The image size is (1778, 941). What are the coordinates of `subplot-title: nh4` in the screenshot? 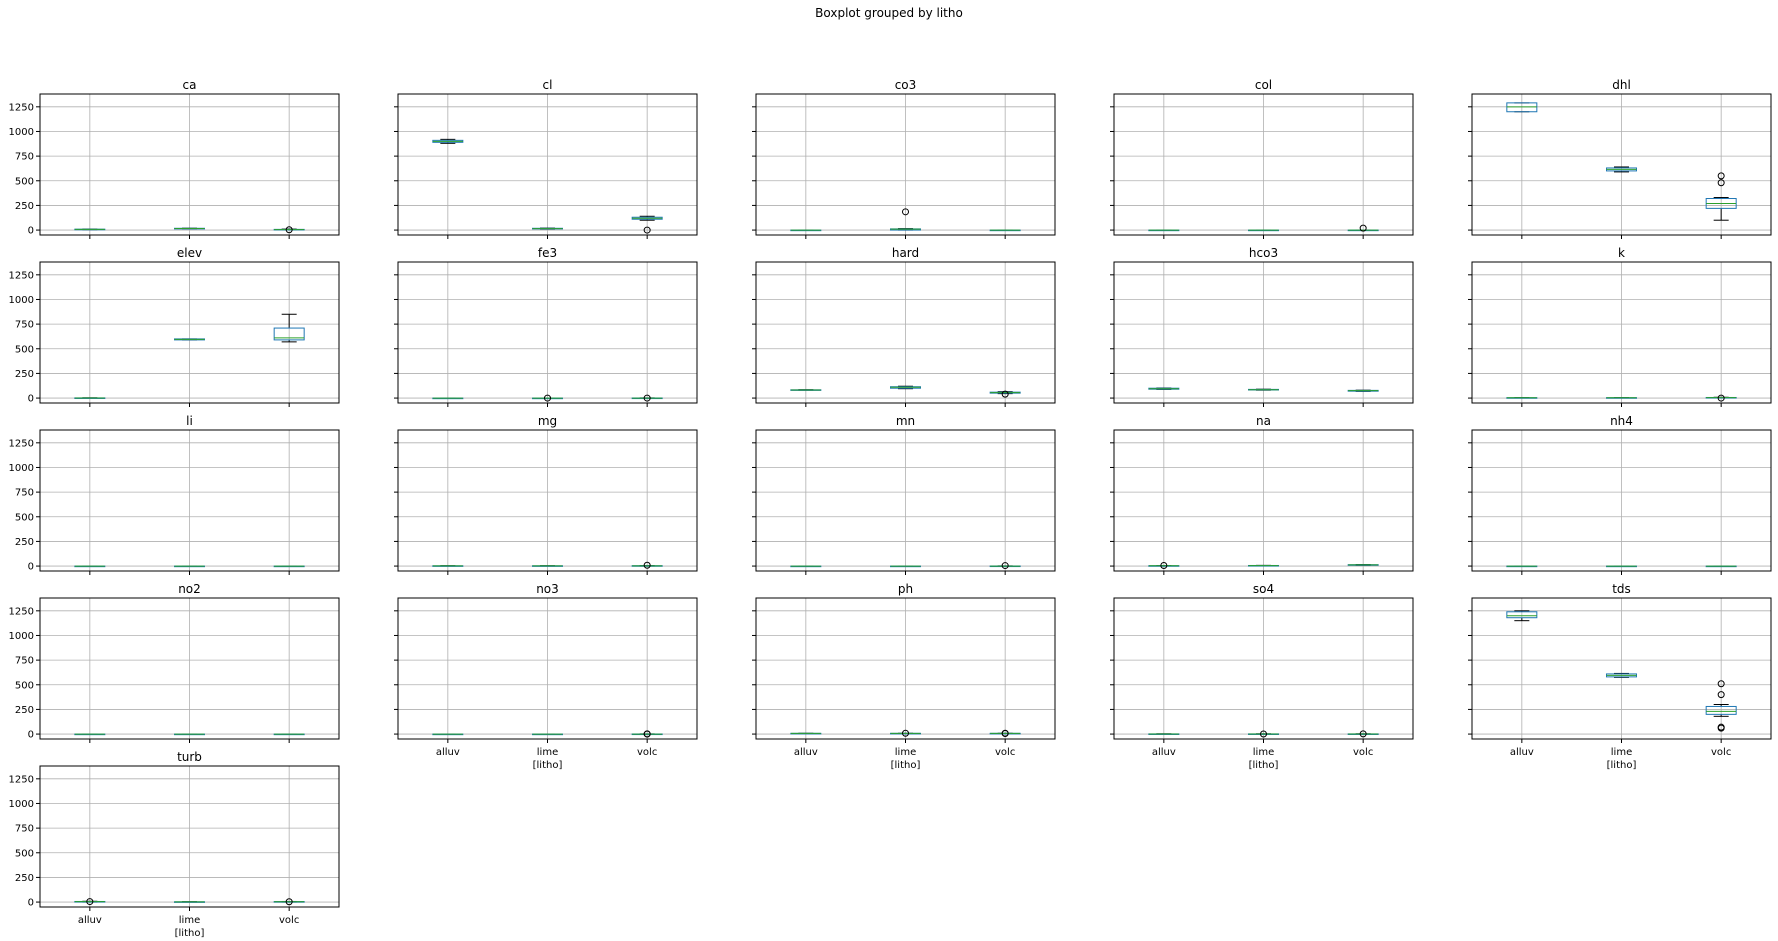 It's located at (1621, 421).